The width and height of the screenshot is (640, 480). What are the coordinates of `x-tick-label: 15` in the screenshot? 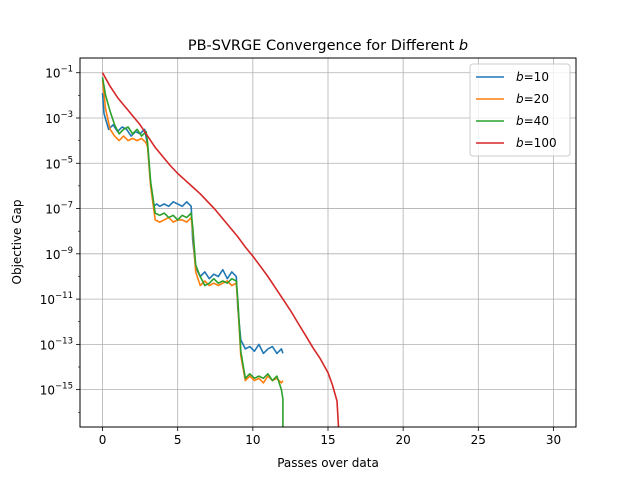 It's located at (327, 440).